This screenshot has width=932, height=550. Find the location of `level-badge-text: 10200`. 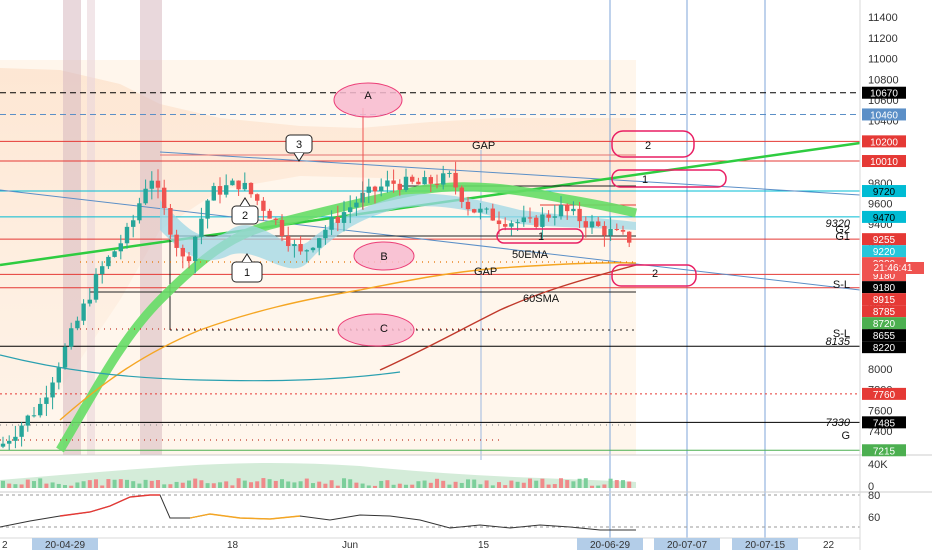

level-badge-text: 10200 is located at coordinates (884, 142).